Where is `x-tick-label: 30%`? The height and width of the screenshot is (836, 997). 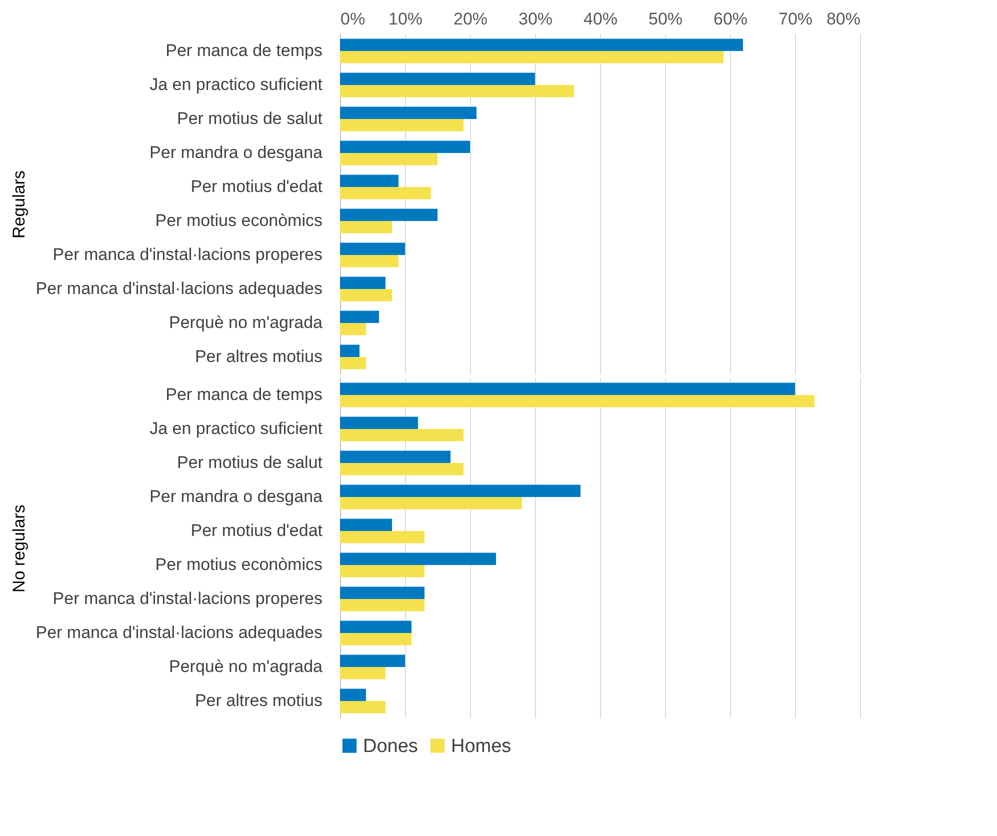
x-tick-label: 30% is located at coordinates (535, 19).